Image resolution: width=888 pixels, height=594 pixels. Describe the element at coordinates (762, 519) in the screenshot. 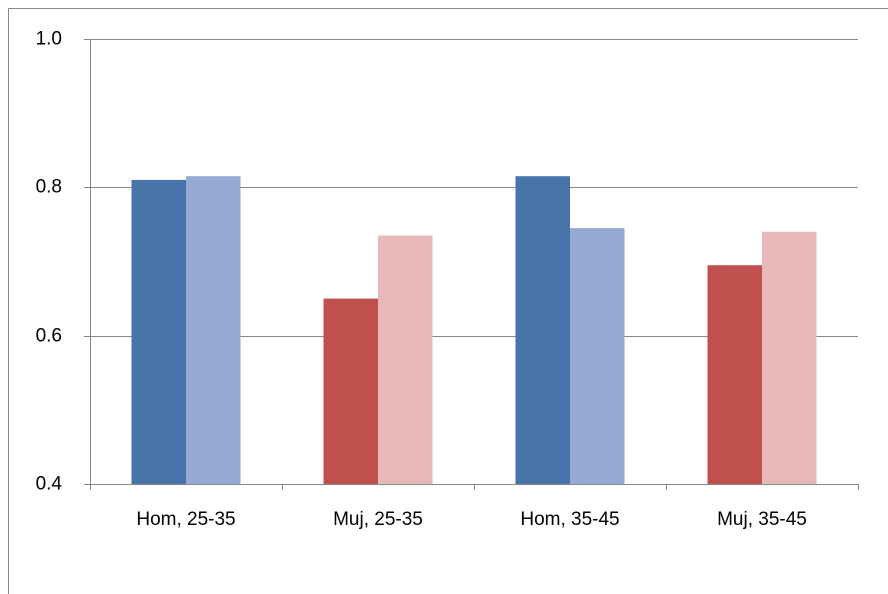

I see `x-tick-label: Muj, 35-45` at that location.